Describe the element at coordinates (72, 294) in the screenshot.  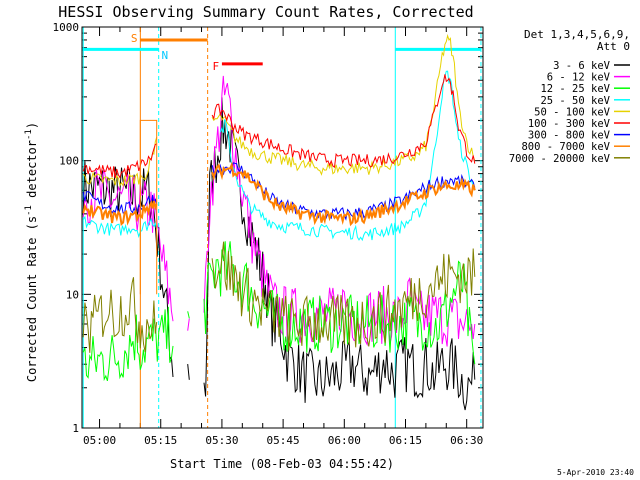
I see `y-tick-label: 10` at that location.